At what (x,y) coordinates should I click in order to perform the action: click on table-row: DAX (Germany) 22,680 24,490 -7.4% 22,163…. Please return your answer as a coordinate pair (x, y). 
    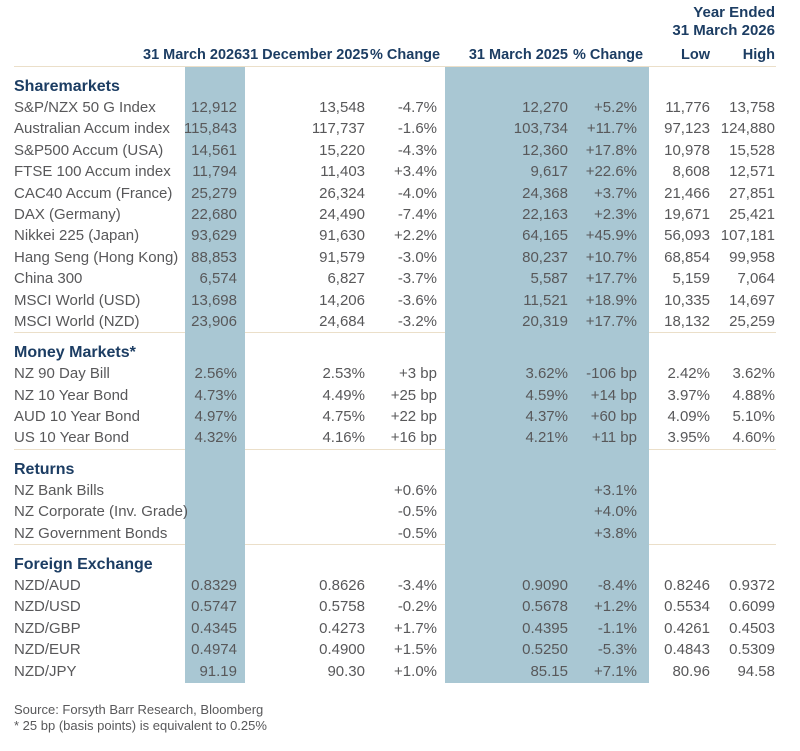
    Looking at the image, I should click on (390, 214).